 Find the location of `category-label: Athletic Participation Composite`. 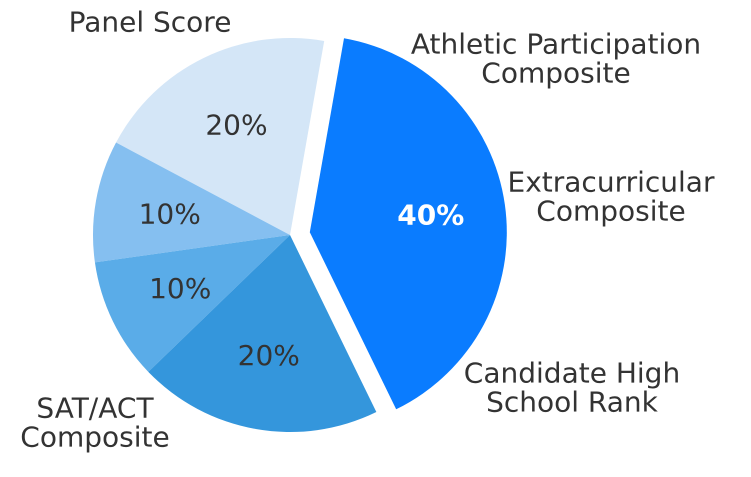

category-label: Athletic Participation Composite is located at coordinates (556, 59).